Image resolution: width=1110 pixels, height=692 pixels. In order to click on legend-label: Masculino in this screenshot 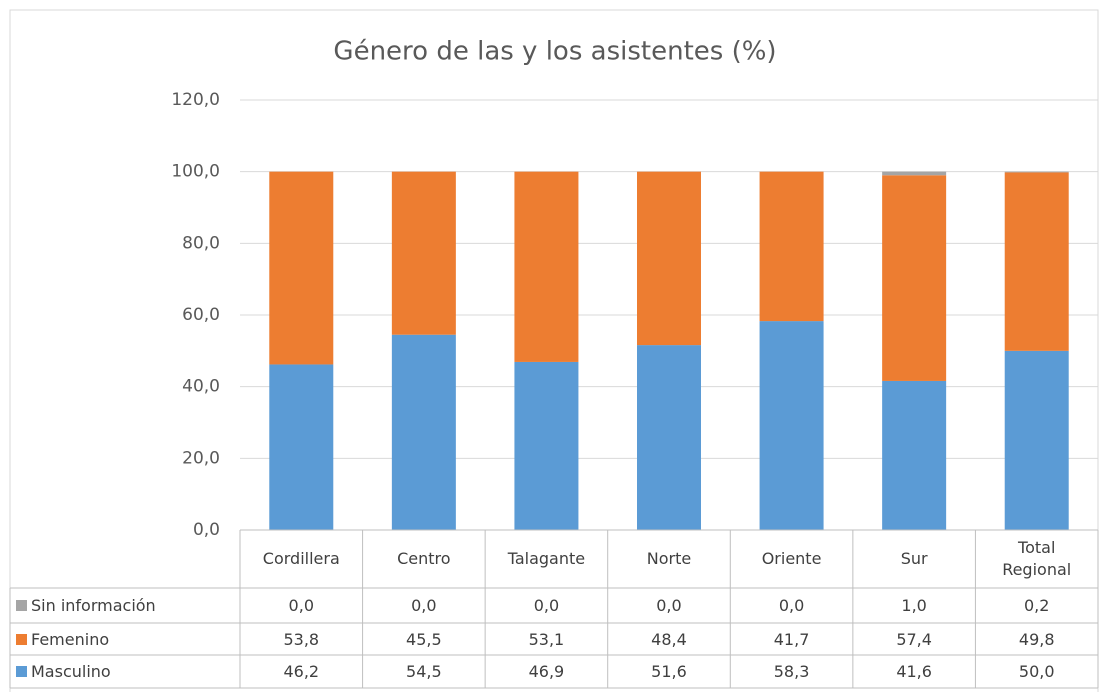, I will do `click(71, 671)`.